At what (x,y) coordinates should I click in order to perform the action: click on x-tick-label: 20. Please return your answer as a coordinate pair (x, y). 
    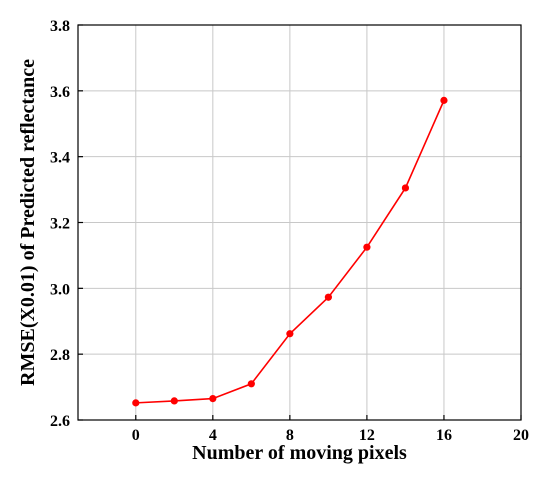
    Looking at the image, I should click on (521, 435).